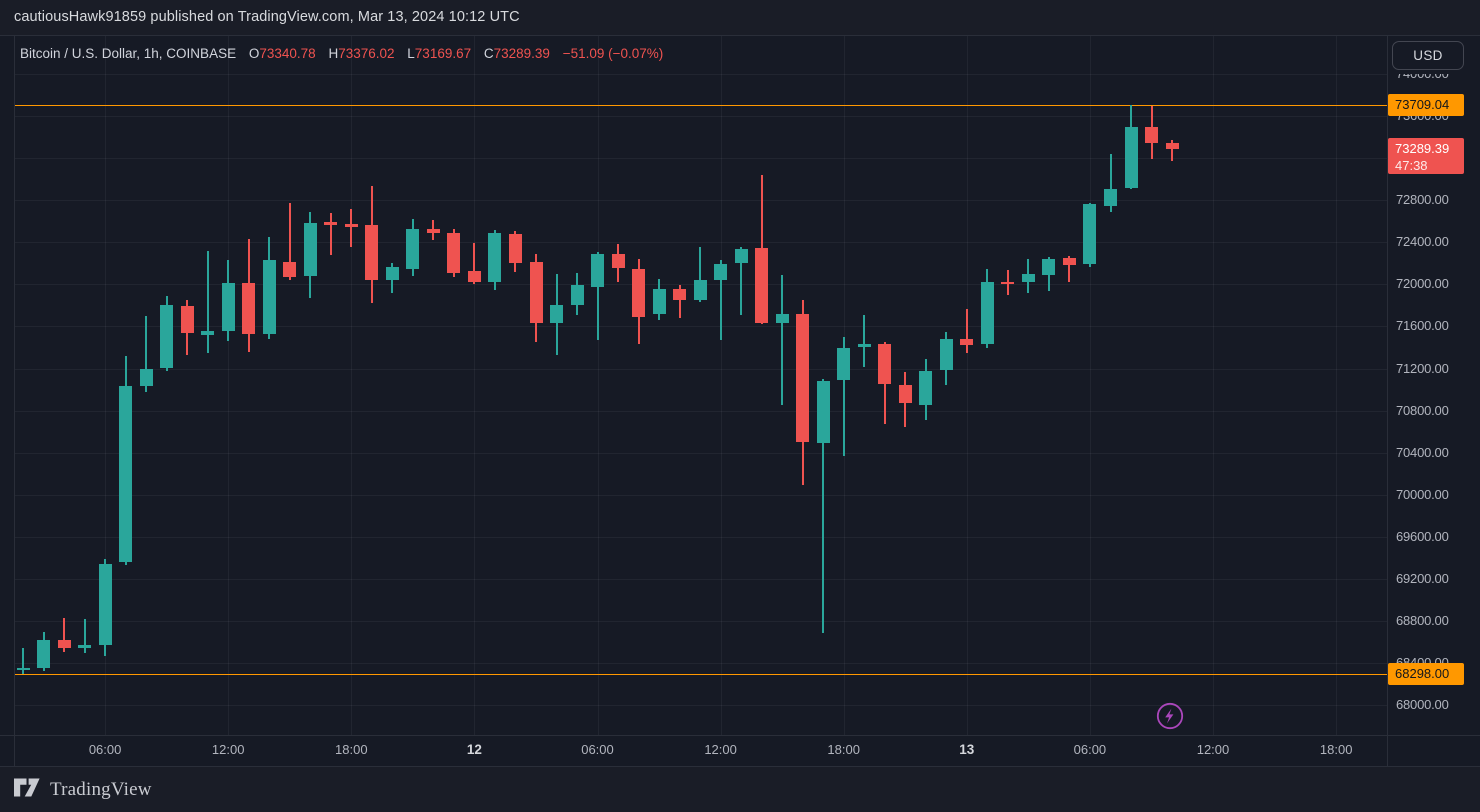  What do you see at coordinates (488, 53) in the screenshot?
I see `close-label: C` at bounding box center [488, 53].